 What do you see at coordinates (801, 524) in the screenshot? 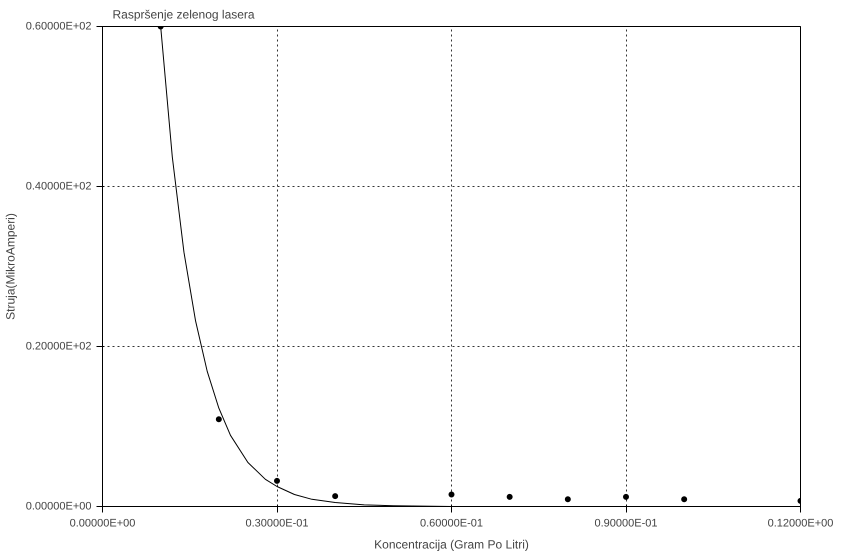
I see `x-tick-label: 0.12000E+00` at bounding box center [801, 524].